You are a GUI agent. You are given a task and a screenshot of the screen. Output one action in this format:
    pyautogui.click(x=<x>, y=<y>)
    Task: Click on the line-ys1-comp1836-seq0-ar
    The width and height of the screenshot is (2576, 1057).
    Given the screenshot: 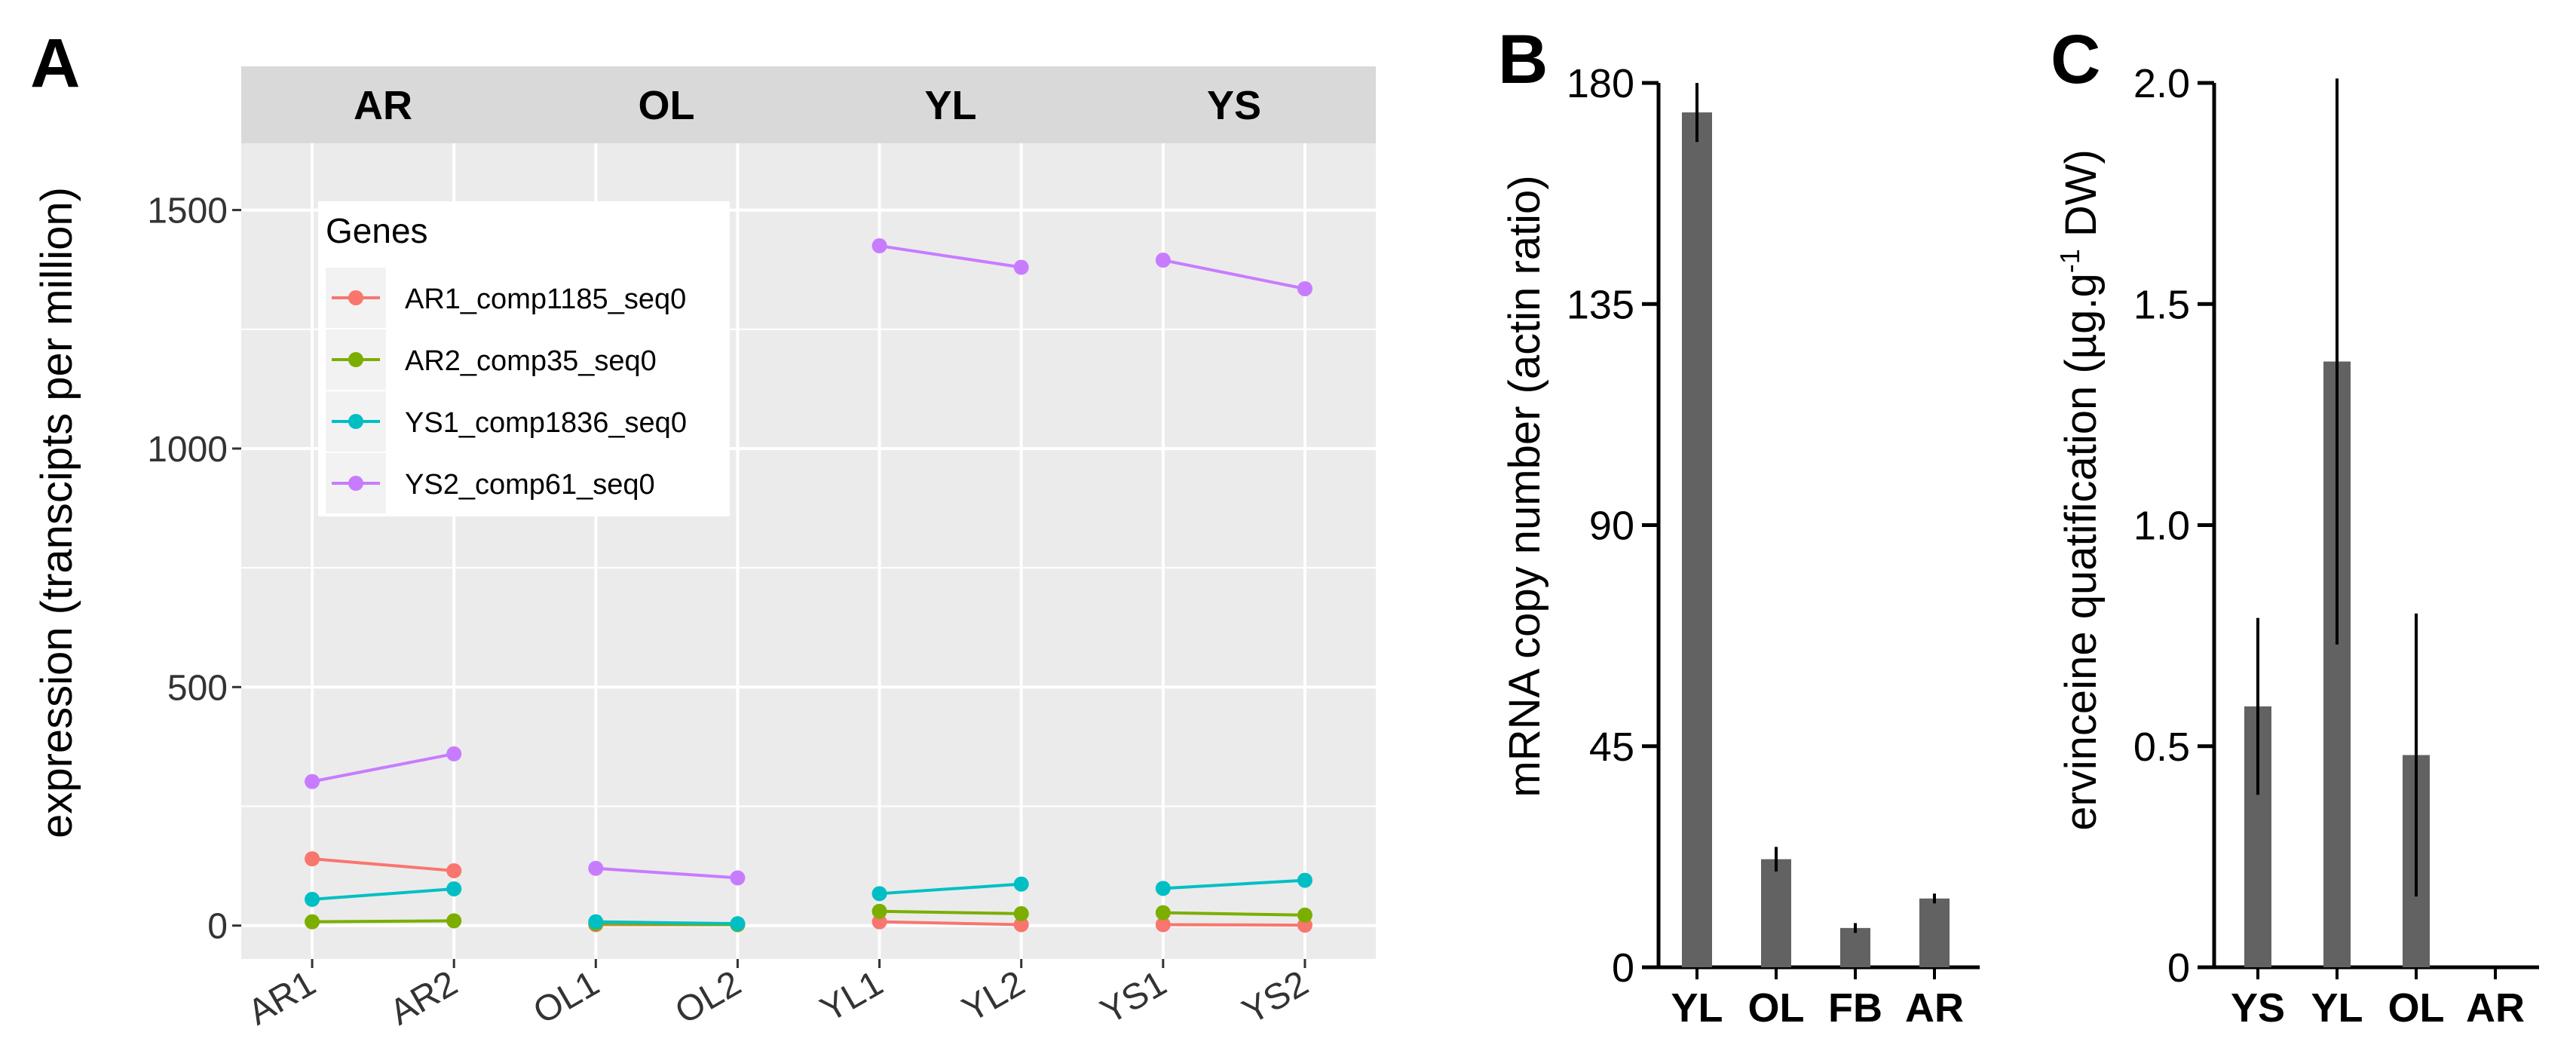 What is the action you would take?
    pyautogui.click(x=383, y=894)
    